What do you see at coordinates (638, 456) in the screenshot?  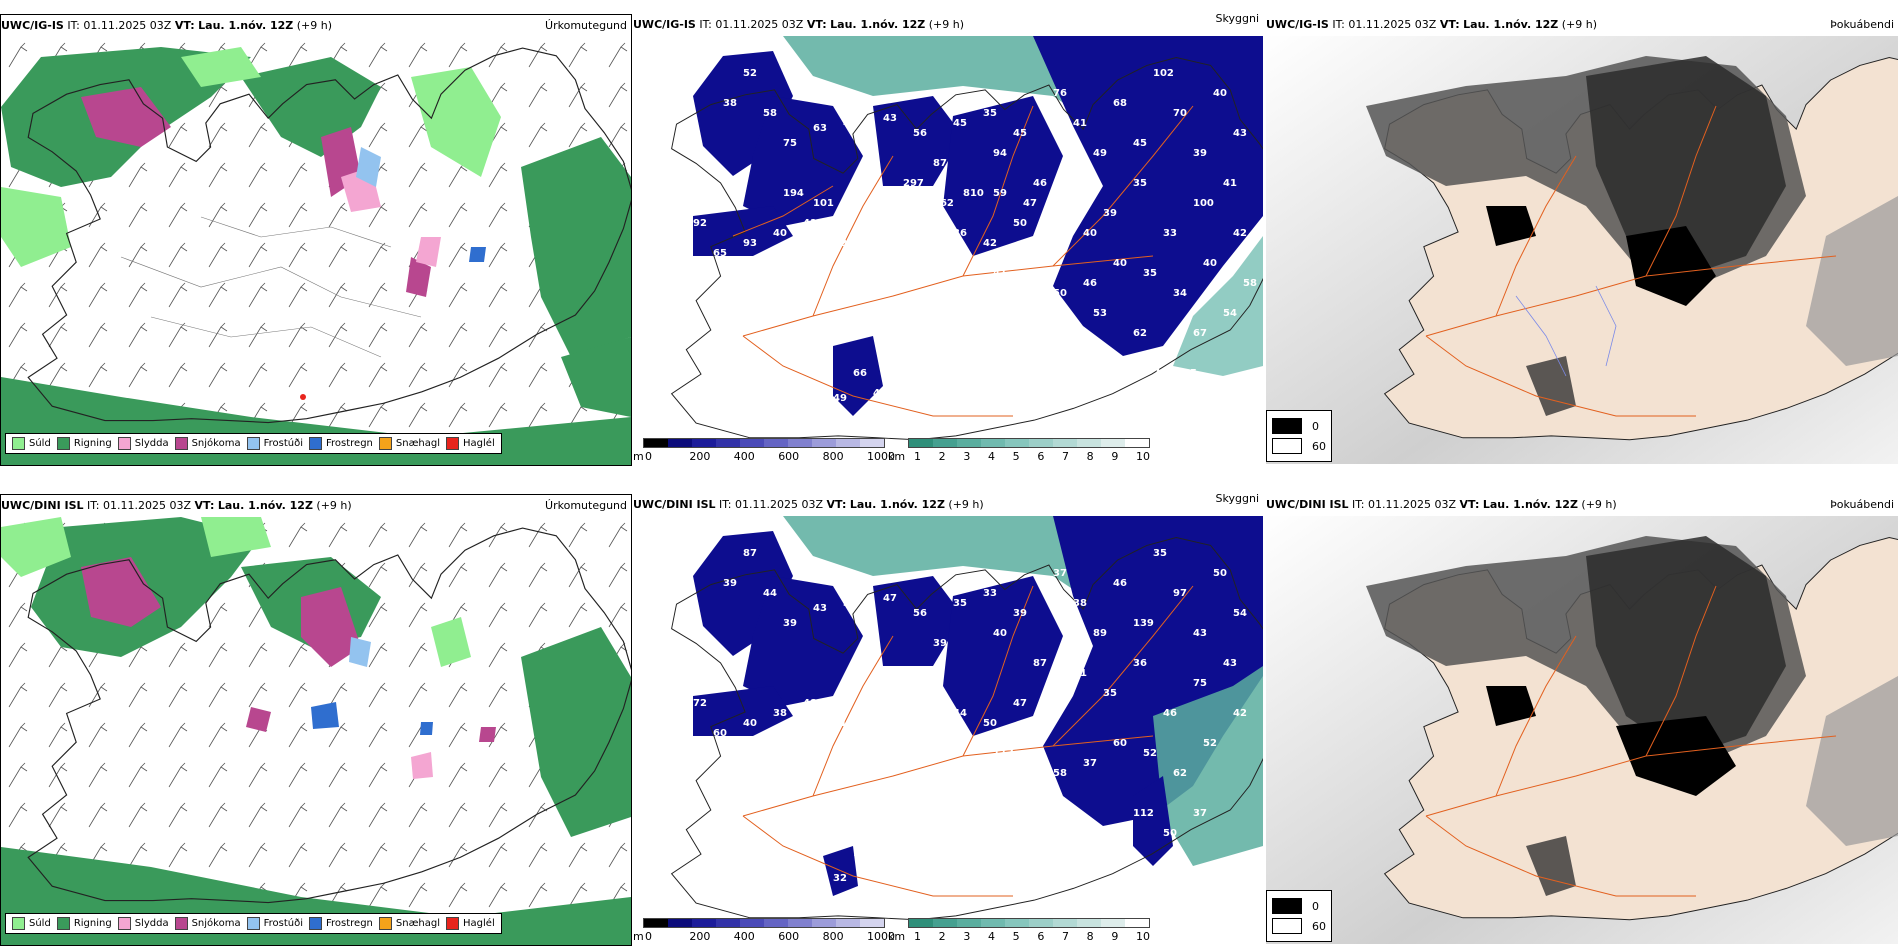 I see `ceiling-unit: m` at bounding box center [638, 456].